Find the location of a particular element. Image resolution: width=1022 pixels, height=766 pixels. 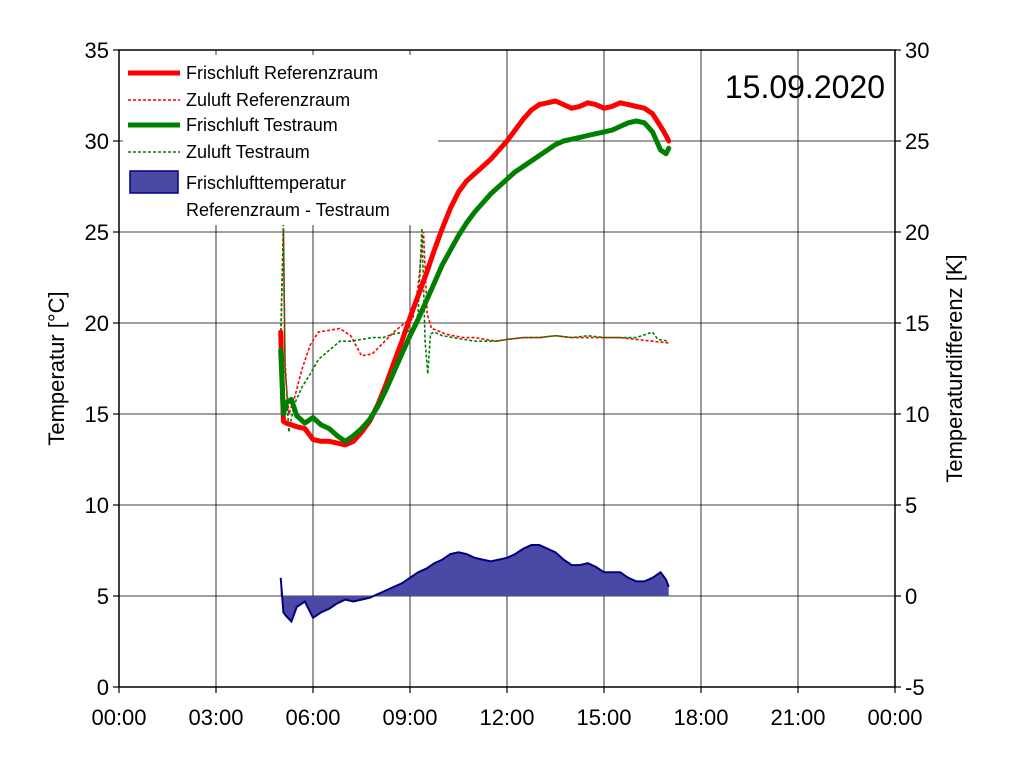

y2-tick-label: -5 is located at coordinates (915, 687).